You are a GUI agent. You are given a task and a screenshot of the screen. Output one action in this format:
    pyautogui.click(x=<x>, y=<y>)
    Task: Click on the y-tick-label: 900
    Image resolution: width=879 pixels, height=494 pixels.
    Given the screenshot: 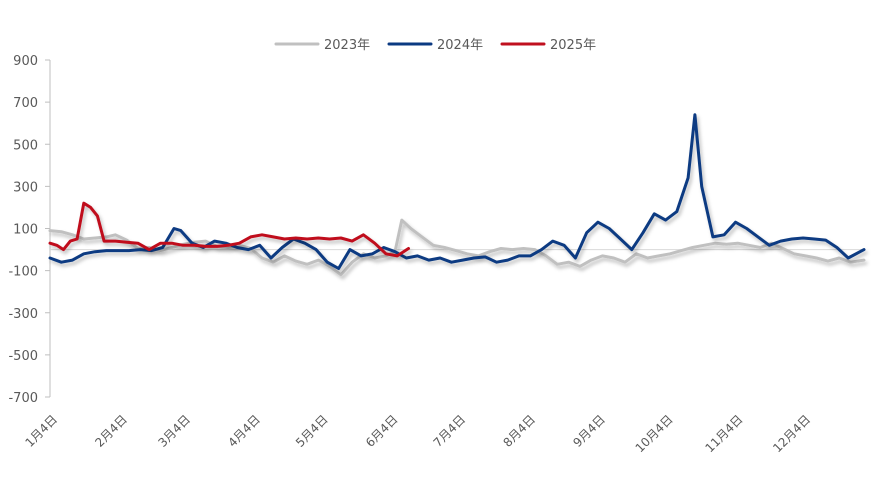 What is the action you would take?
    pyautogui.click(x=25, y=61)
    